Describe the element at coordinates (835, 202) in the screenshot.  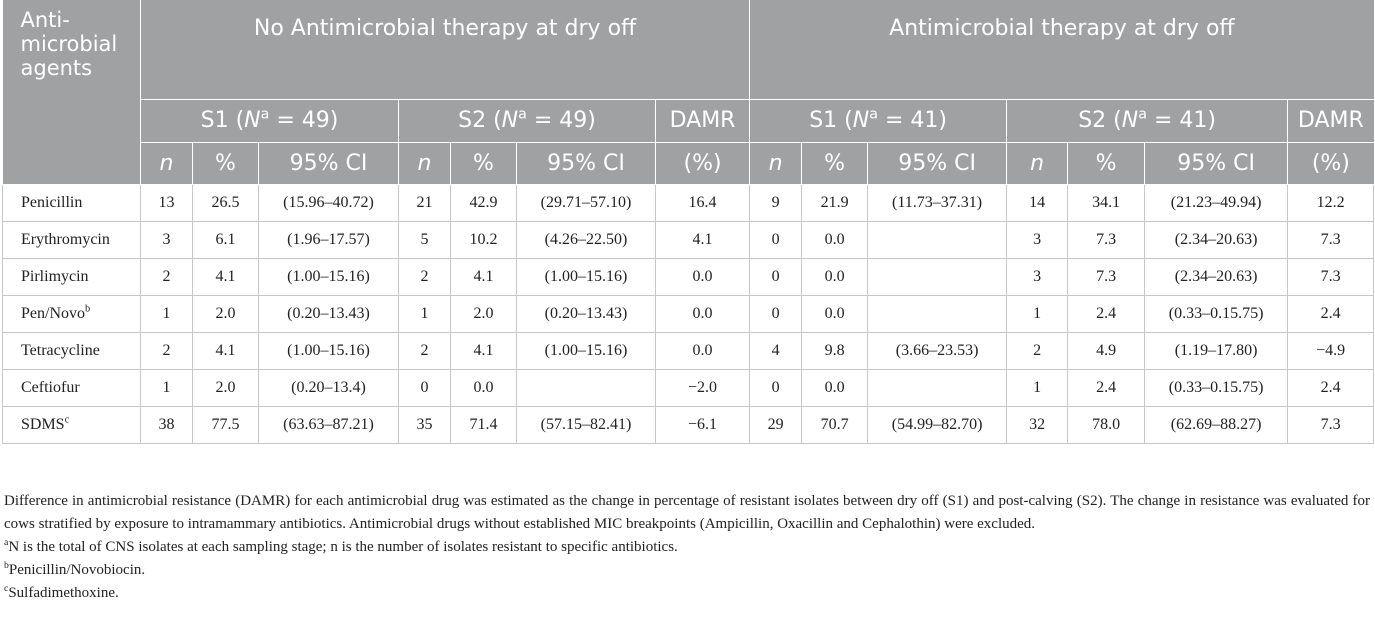
I see `value-cell: 21.9` at that location.